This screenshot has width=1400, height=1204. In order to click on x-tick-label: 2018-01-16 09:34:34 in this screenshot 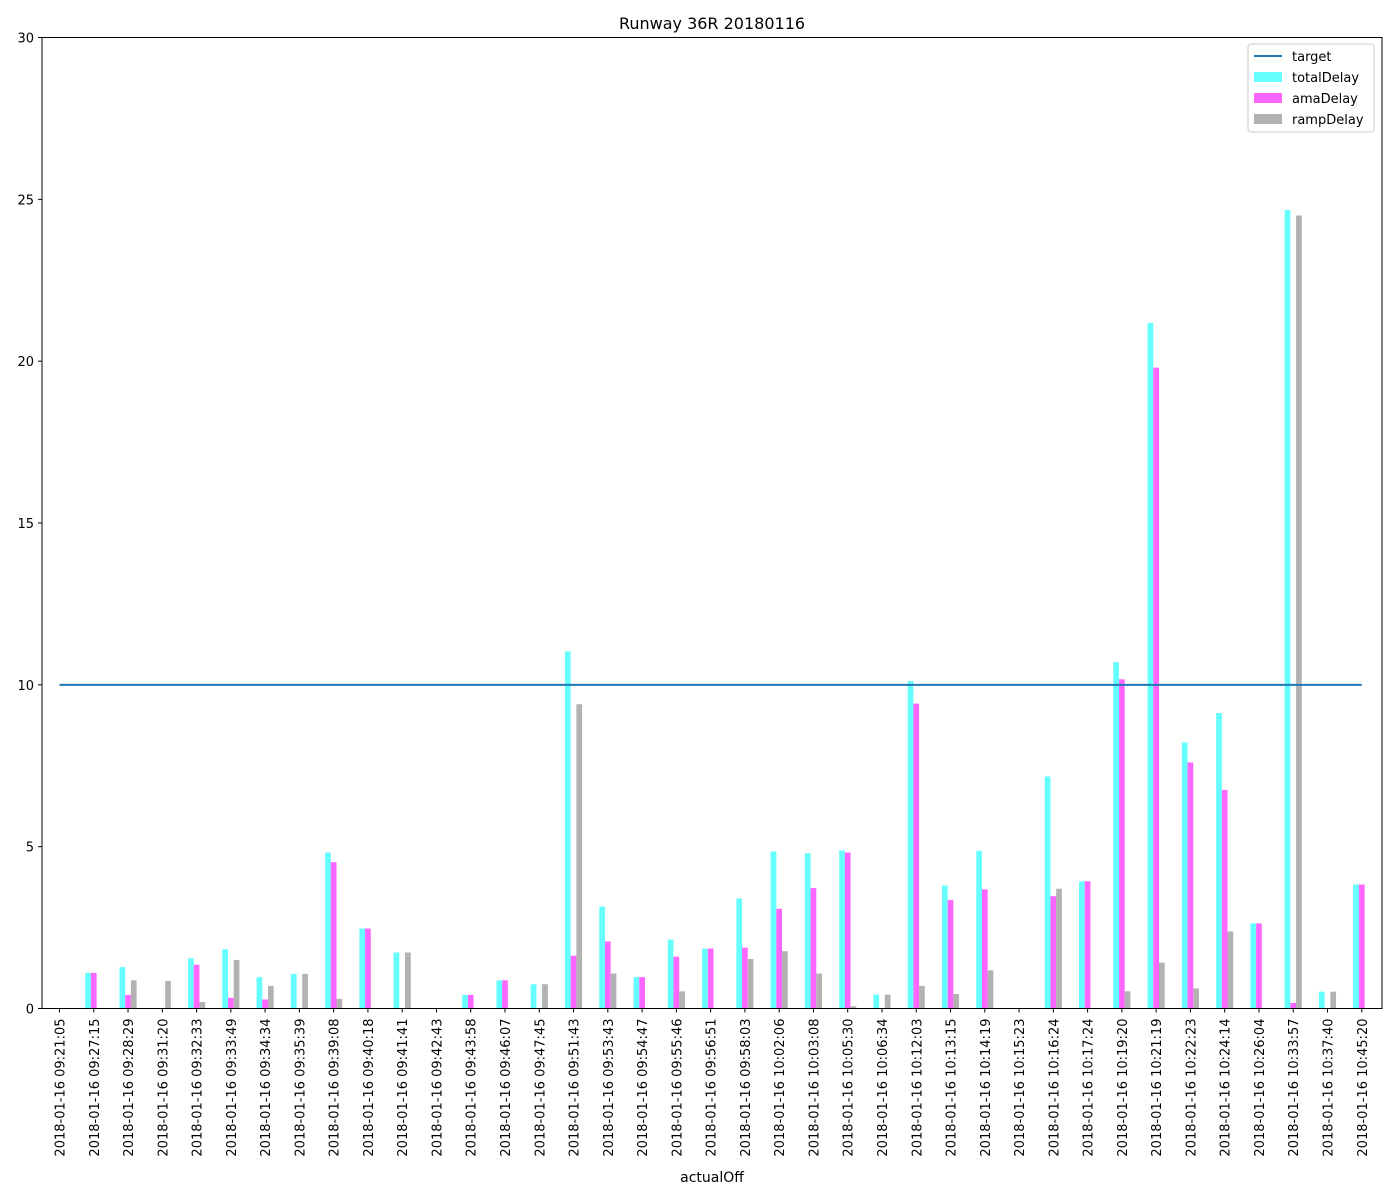, I will do `click(266, 1088)`.